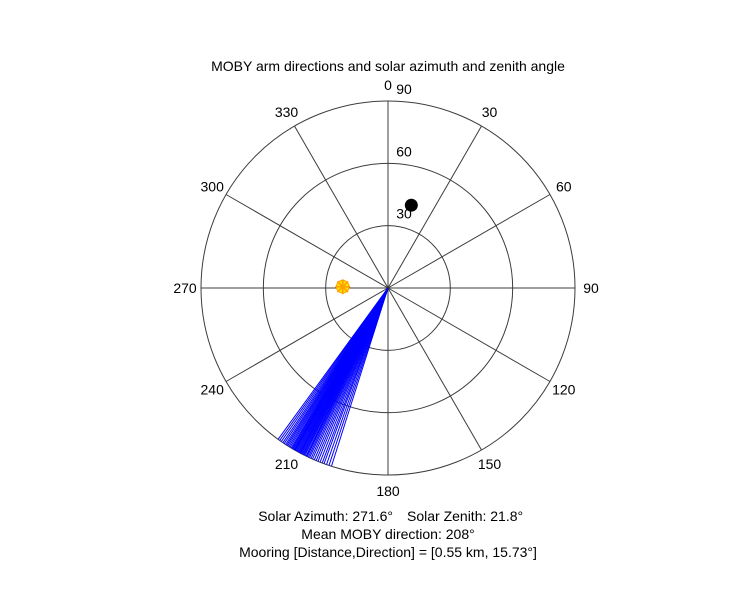 The image size is (750, 600). What do you see at coordinates (213, 390) in the screenshot?
I see `angle-label-240: 240` at bounding box center [213, 390].